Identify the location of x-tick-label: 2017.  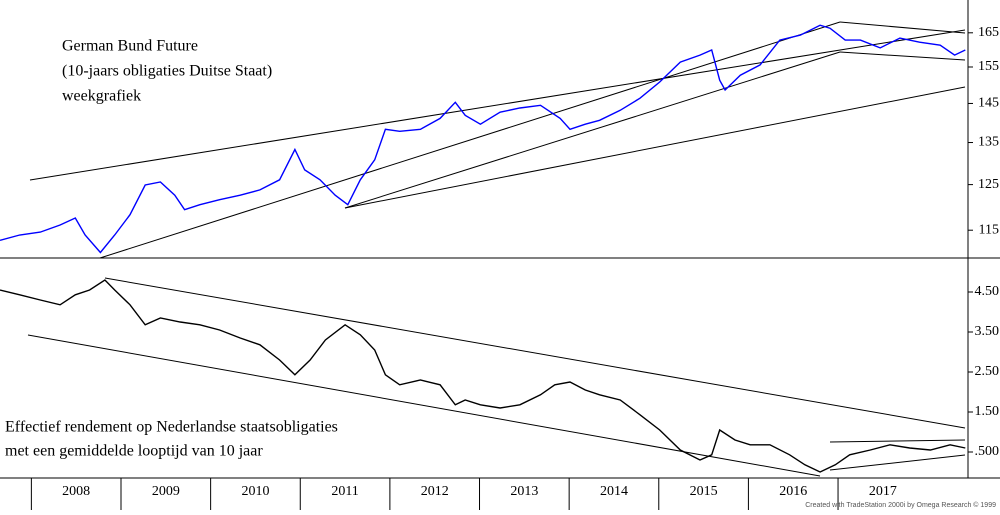
(883, 491).